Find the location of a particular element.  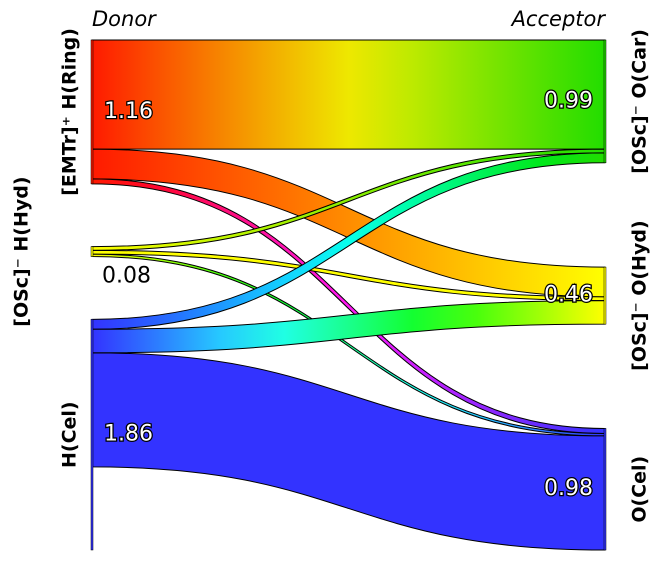

node-name: O(Cel) is located at coordinates (640, 489).